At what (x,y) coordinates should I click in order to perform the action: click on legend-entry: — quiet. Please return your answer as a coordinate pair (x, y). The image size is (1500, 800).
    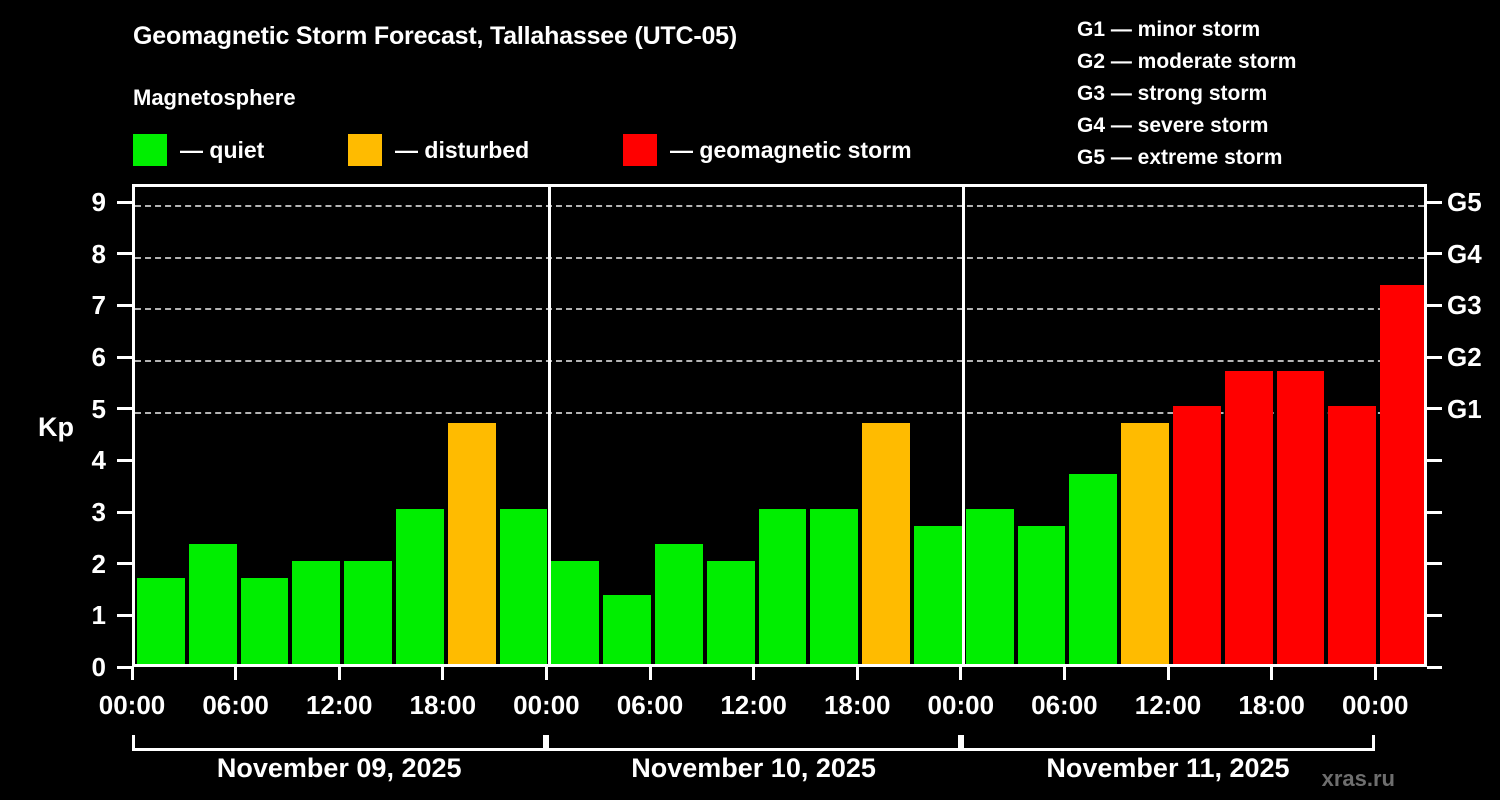
    Looking at the image, I should click on (198, 150).